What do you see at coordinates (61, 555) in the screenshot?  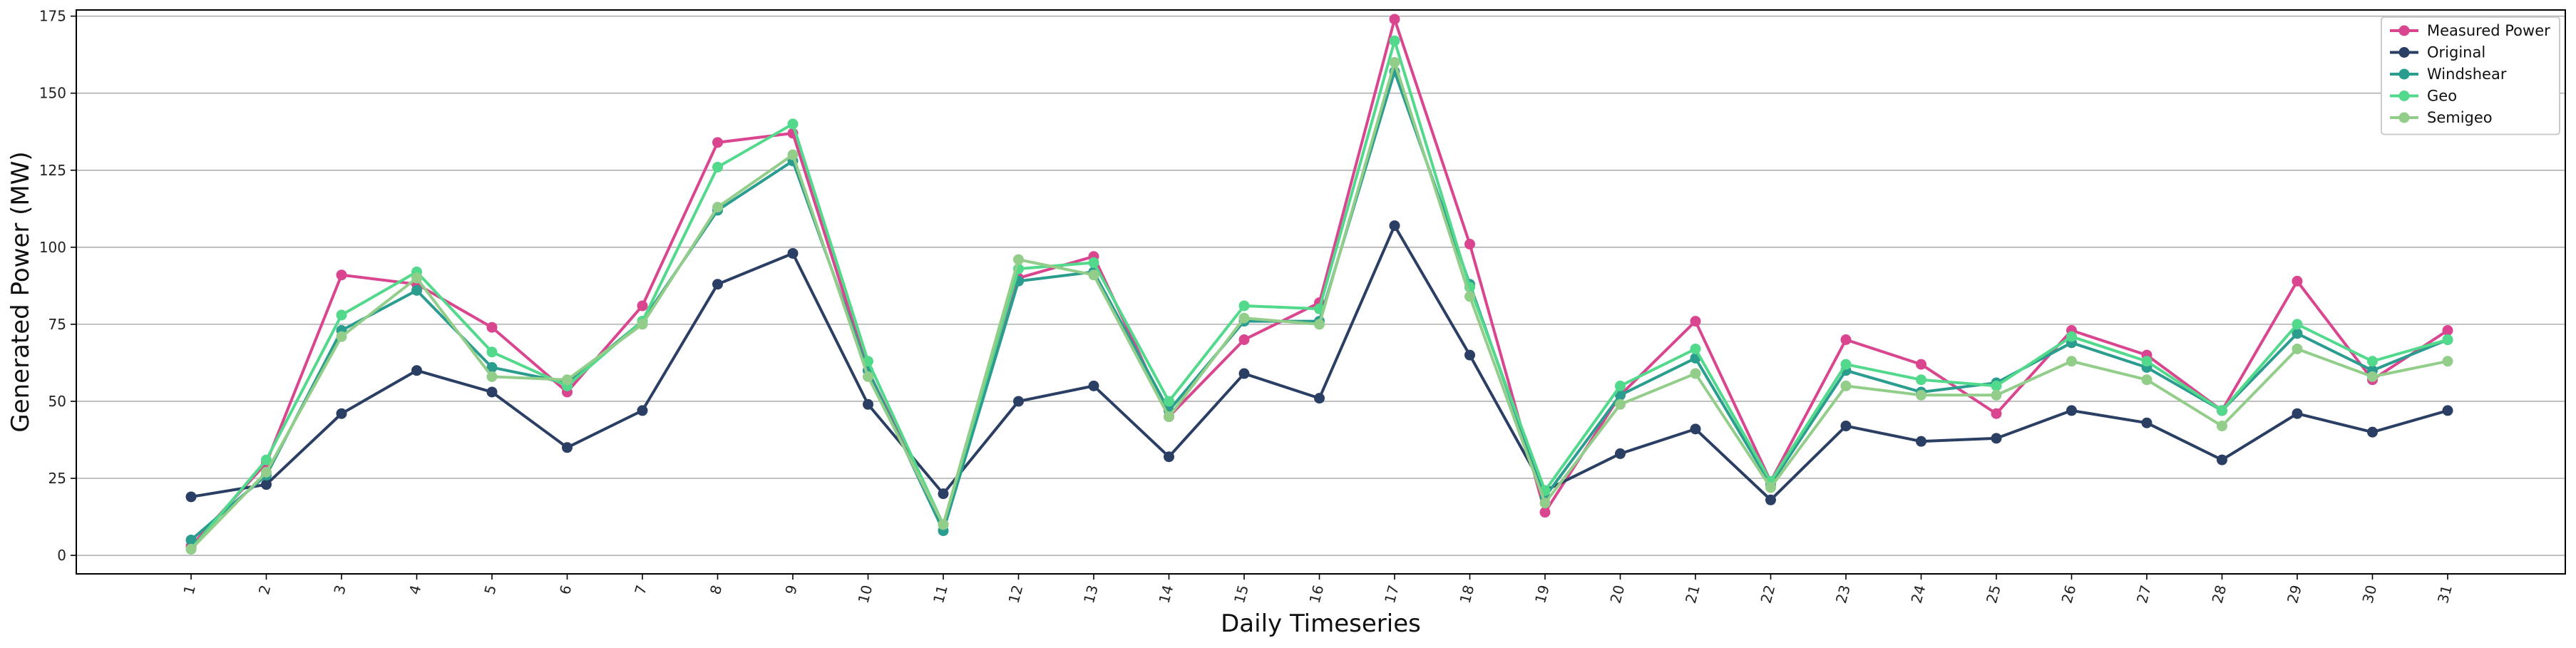 I see `y-tick-label: 0` at bounding box center [61, 555].